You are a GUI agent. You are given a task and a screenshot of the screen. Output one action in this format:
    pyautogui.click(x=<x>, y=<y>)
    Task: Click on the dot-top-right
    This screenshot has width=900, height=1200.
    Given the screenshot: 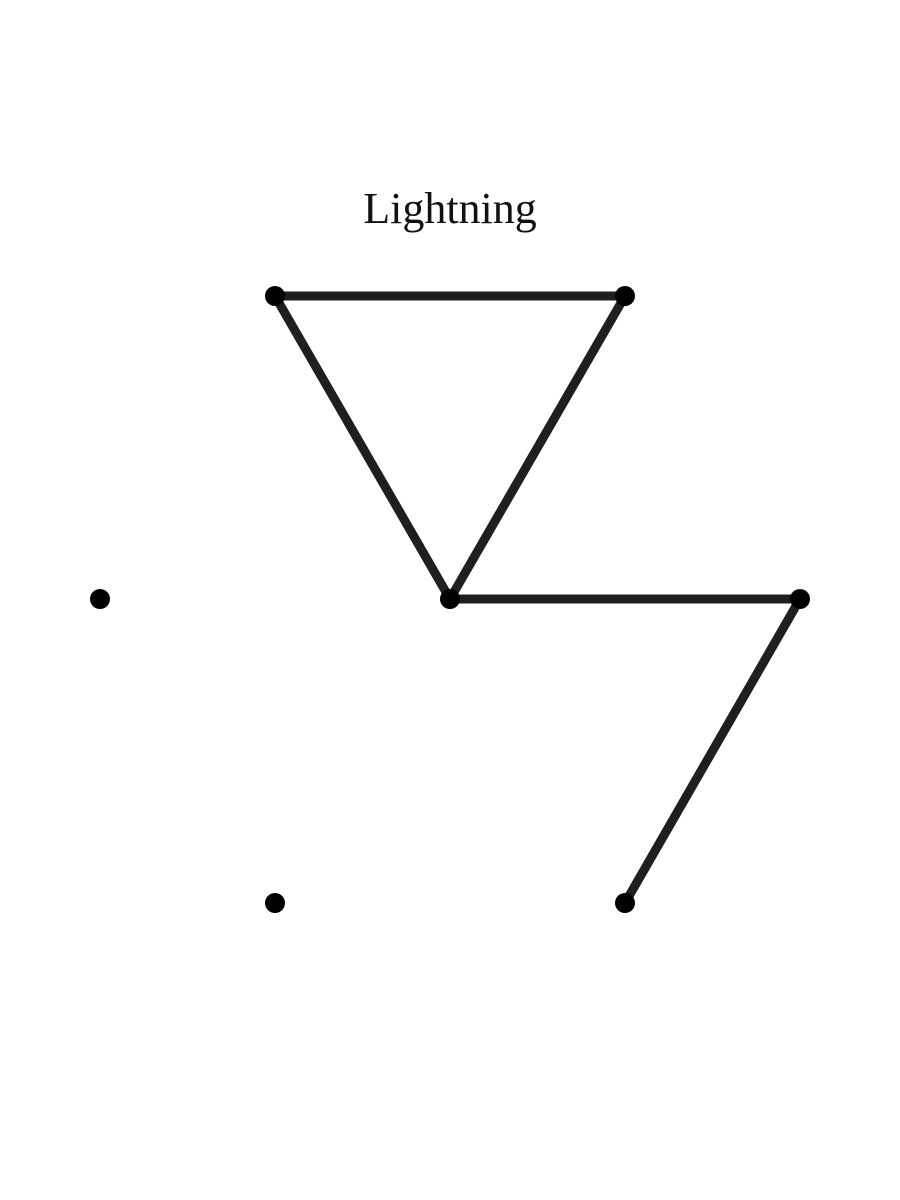 What is the action you would take?
    pyautogui.click(x=625, y=296)
    